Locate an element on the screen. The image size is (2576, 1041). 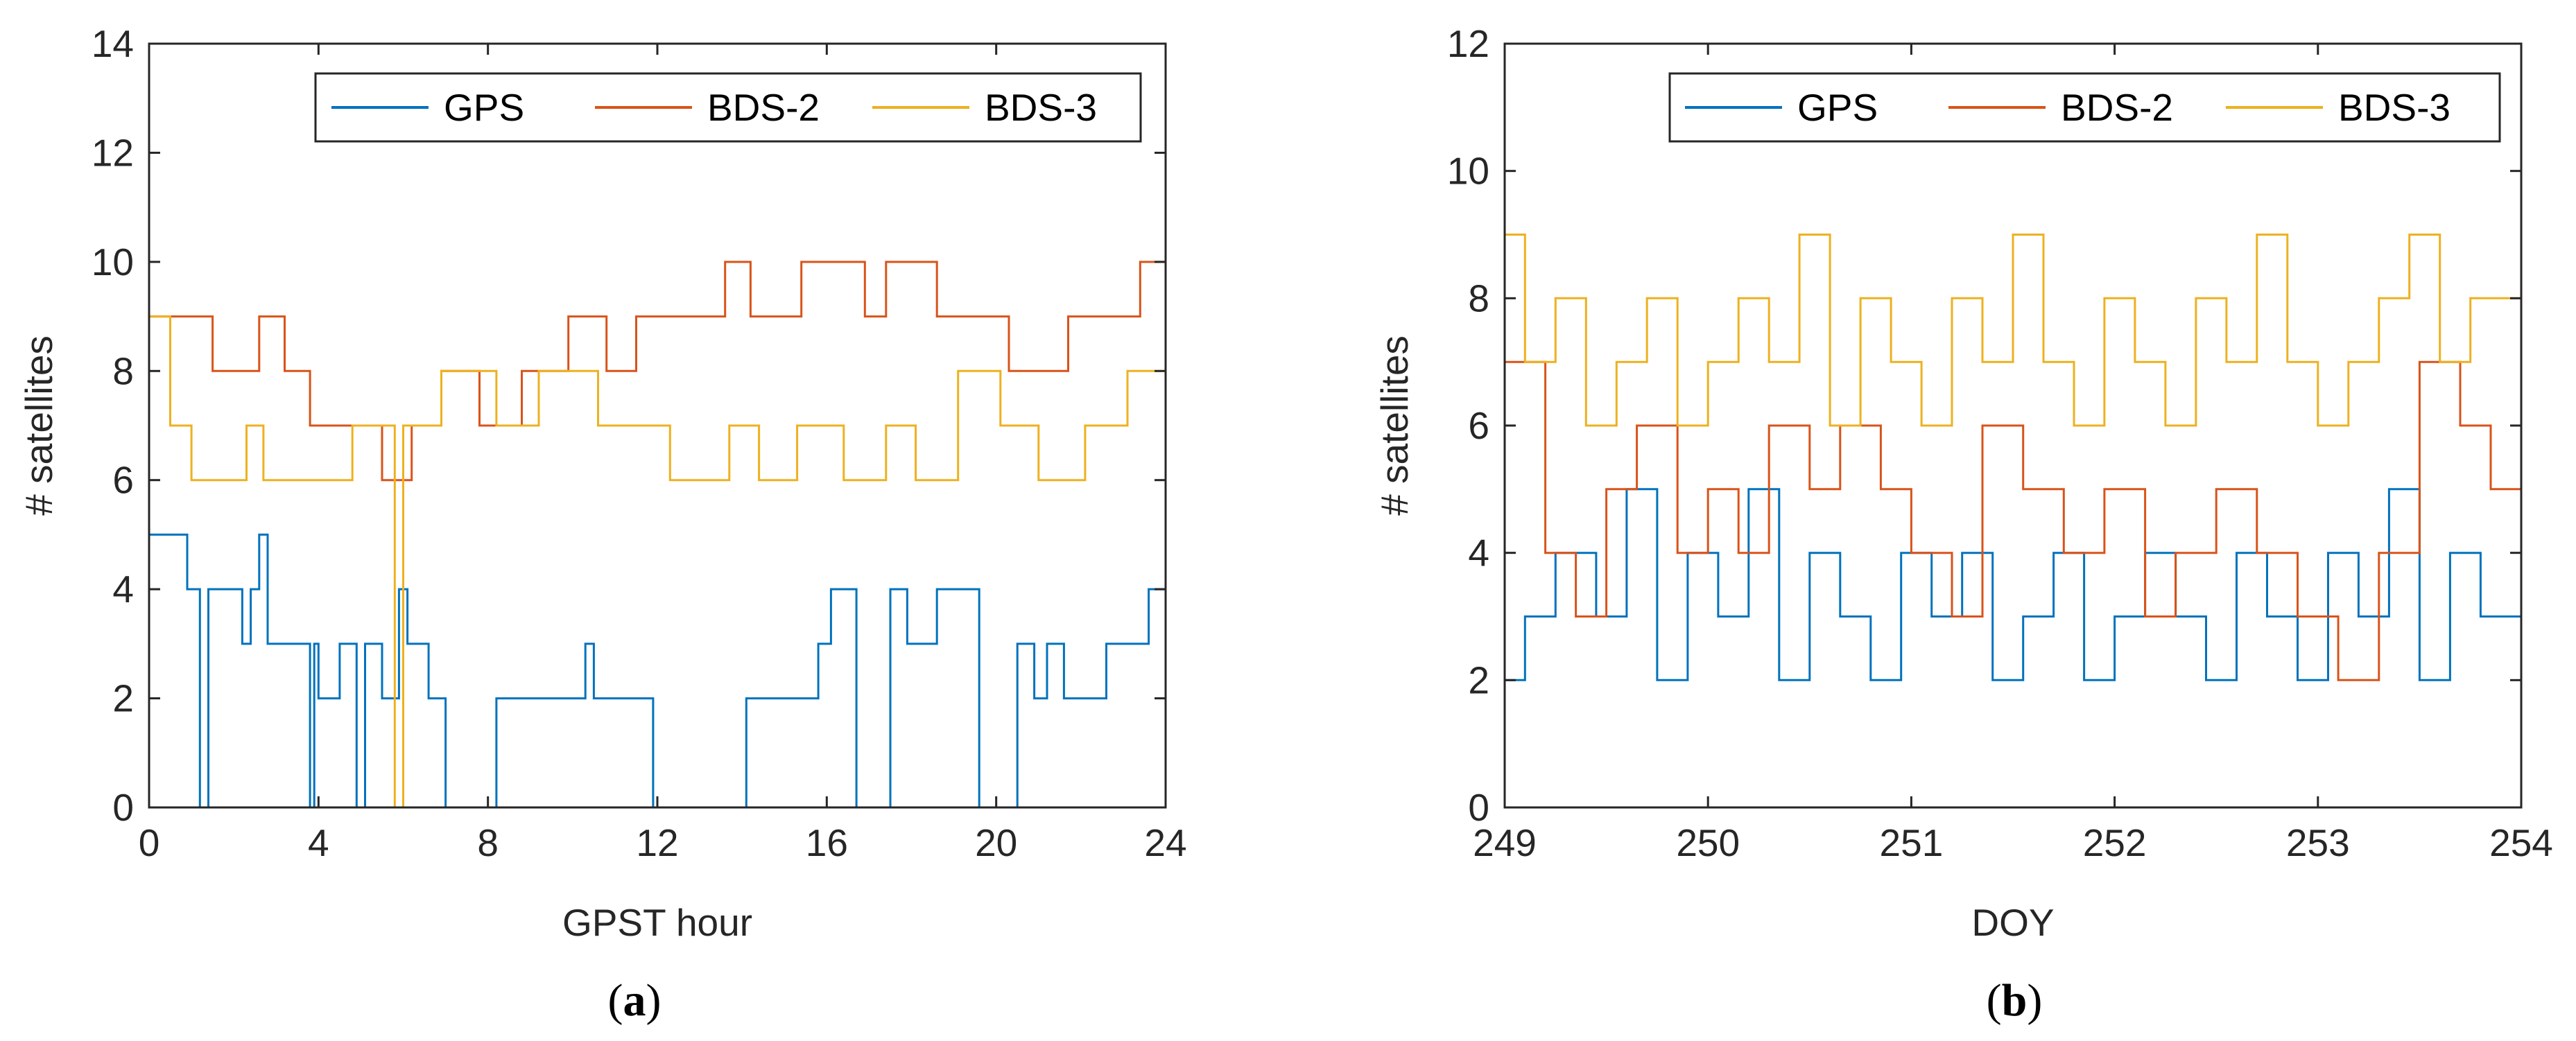
panel-b-caption: (b) is located at coordinates (2015, 1001).